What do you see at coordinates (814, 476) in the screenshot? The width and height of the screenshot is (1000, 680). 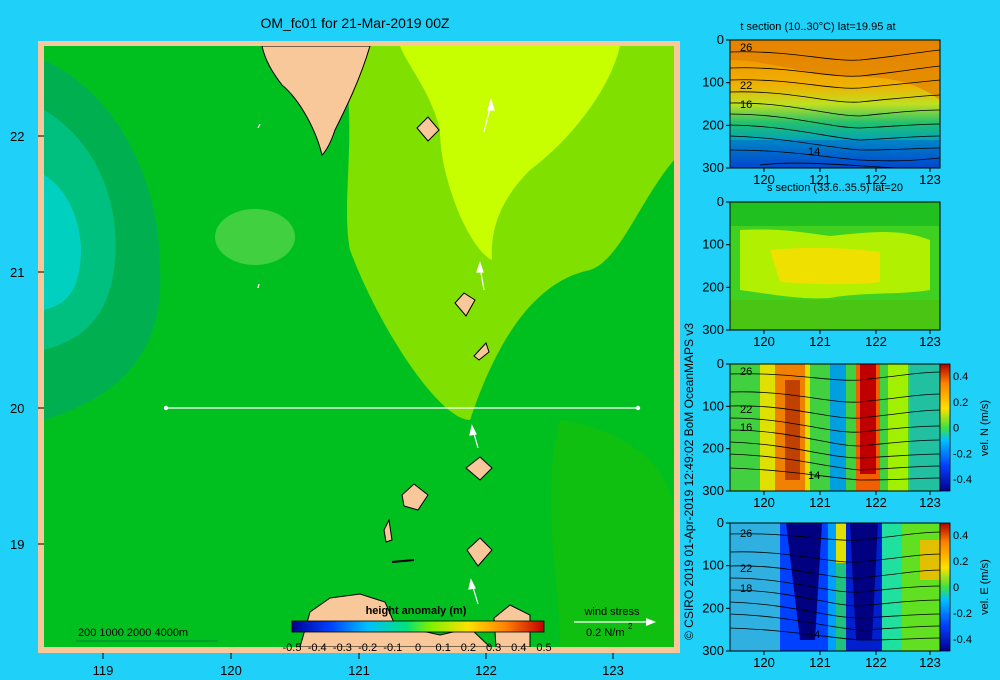 I see `panel3-contour-14: 14` at bounding box center [814, 476].